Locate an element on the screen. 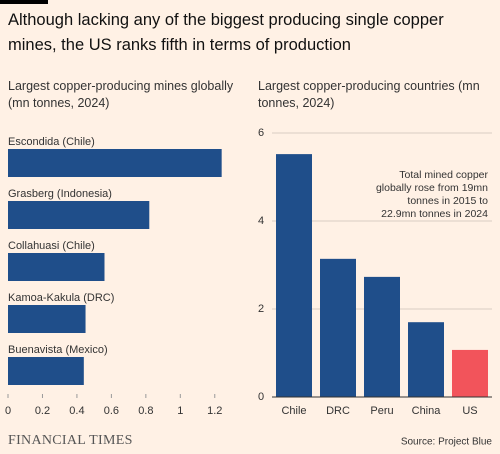 Image resolution: width=500 pixels, height=454 pixels. category-label: Grasberg (Indonesia) is located at coordinates (60, 194).